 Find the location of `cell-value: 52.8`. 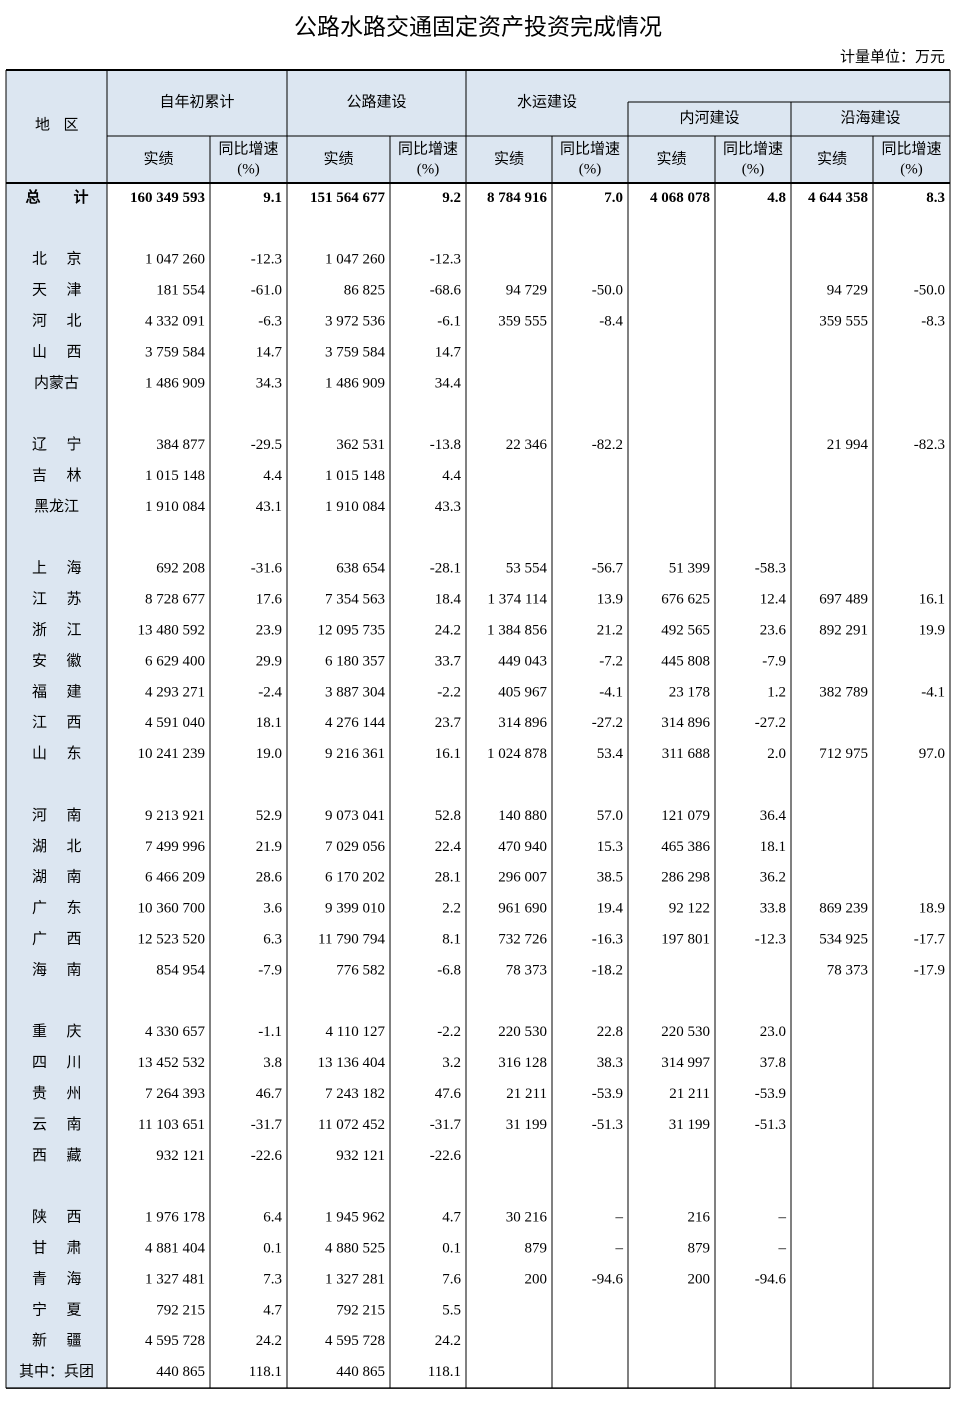

cell-value: 52.8 is located at coordinates (448, 816).